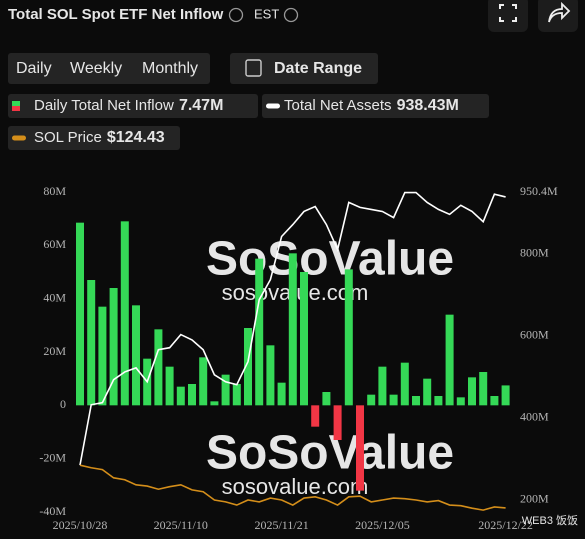 The height and width of the screenshot is (539, 585). What do you see at coordinates (253, 68) in the screenshot?
I see `calendar-icon` at bounding box center [253, 68].